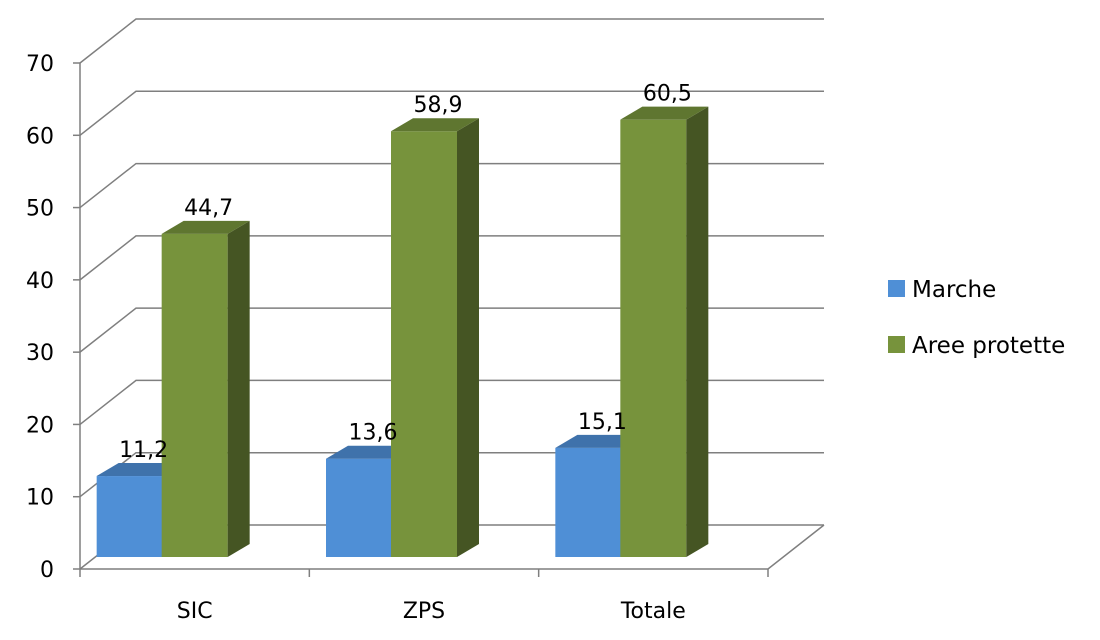  What do you see at coordinates (988, 346) in the screenshot?
I see `legend-label: Aree protette` at bounding box center [988, 346].